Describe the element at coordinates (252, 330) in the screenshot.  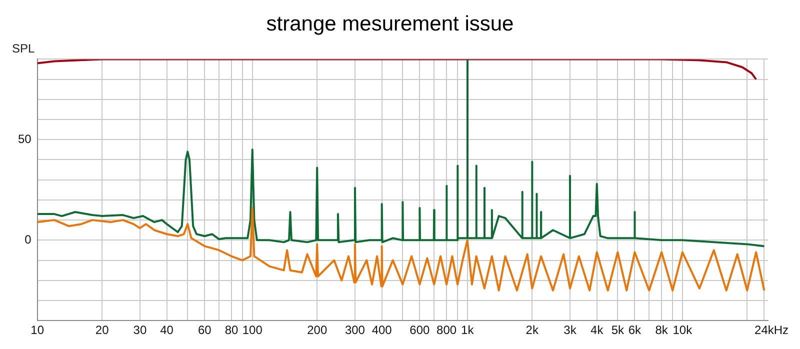
I see `x-tick-label: 100` at that location.